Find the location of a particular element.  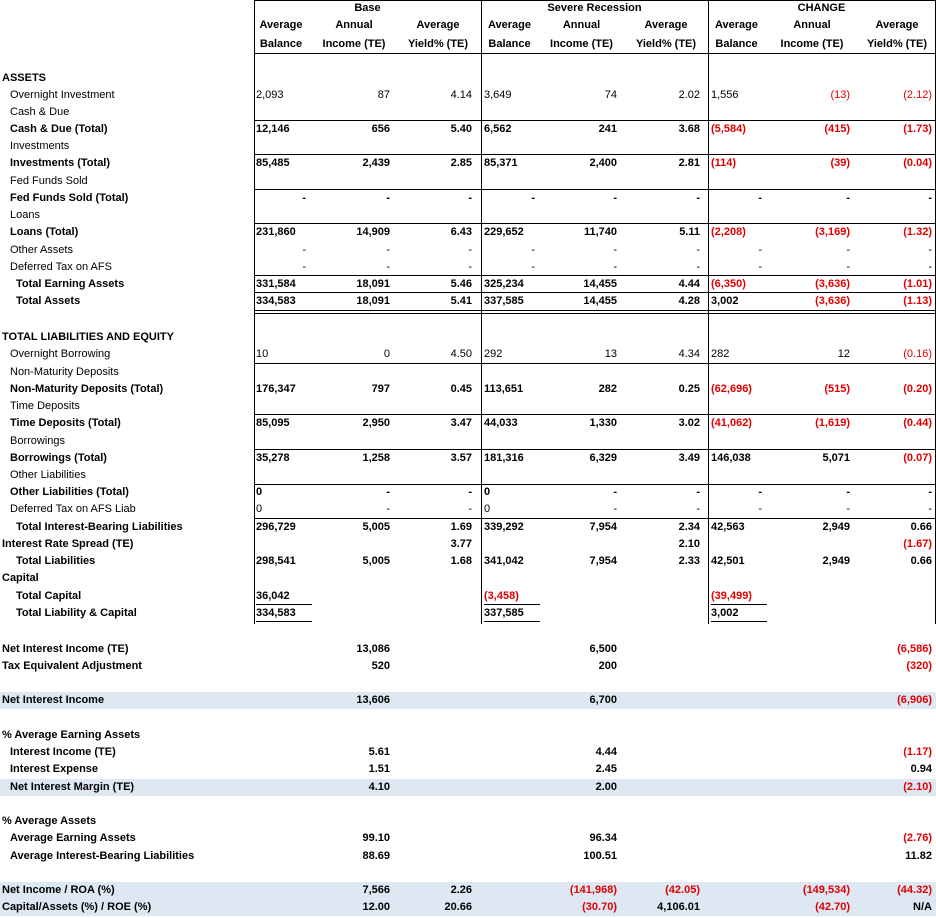

value-cell: 2,400 is located at coordinates (603, 163).